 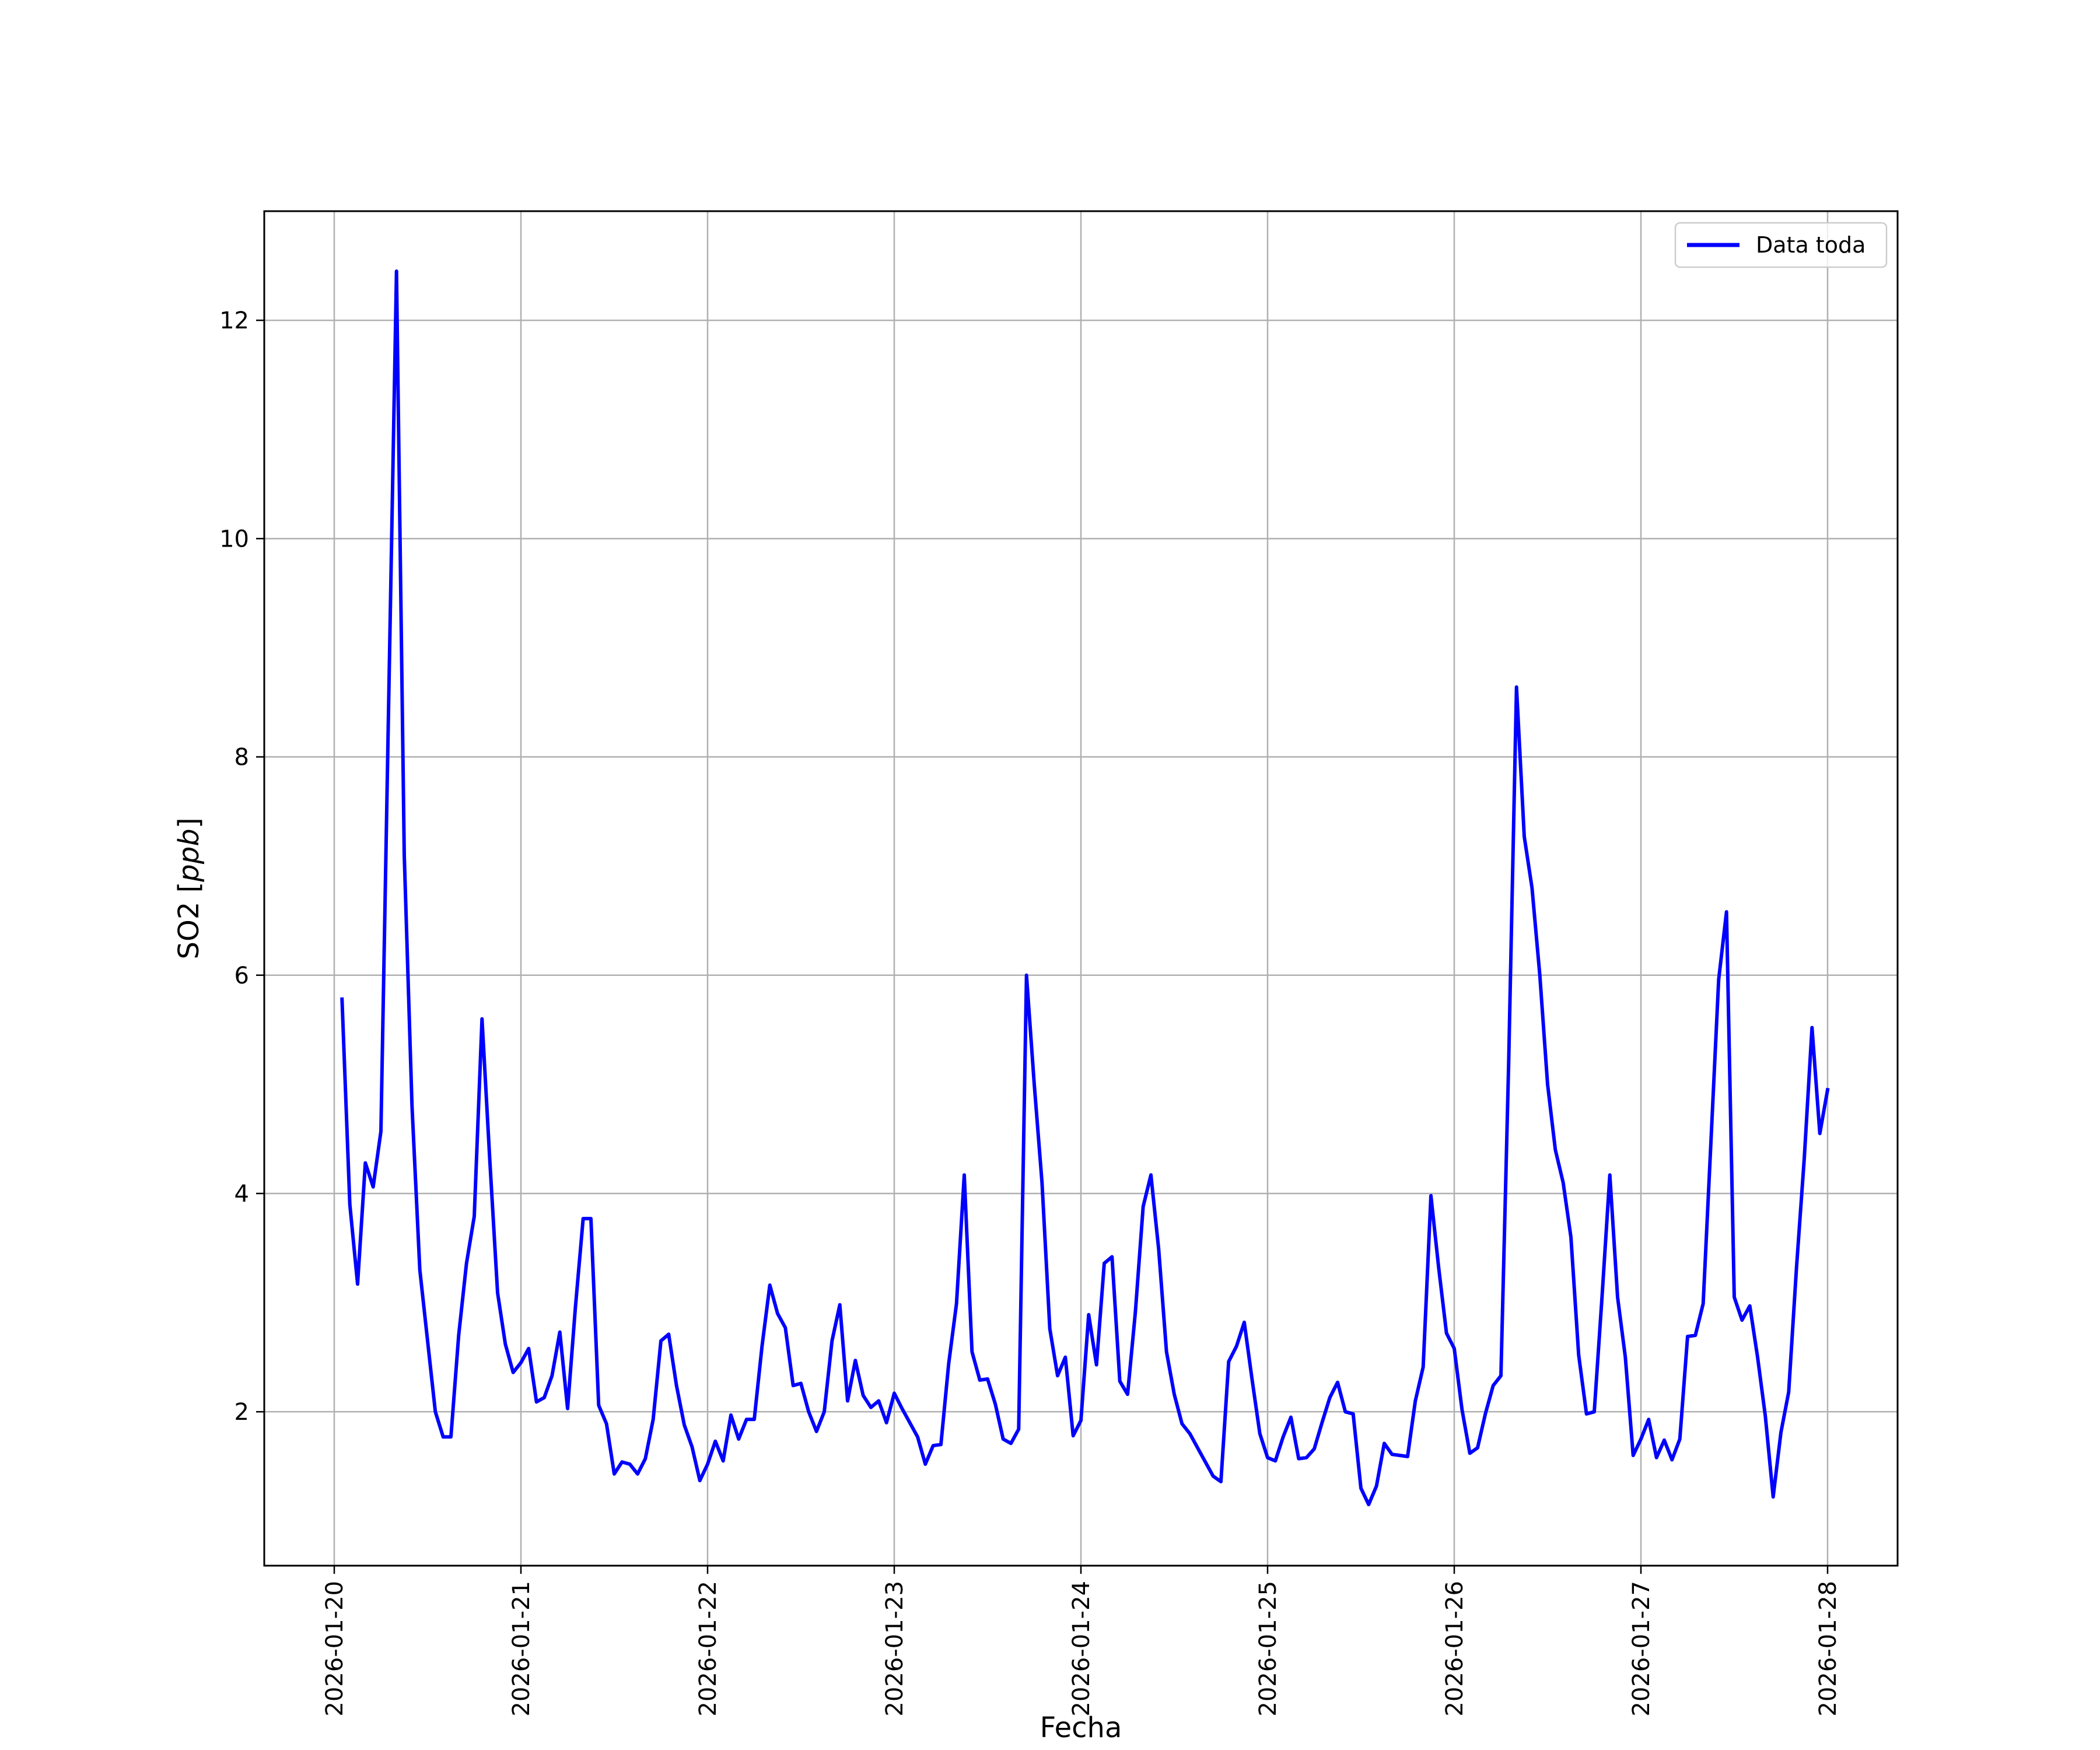 I want to click on y-axis-label: SO2 [ppb], so click(x=189, y=889).